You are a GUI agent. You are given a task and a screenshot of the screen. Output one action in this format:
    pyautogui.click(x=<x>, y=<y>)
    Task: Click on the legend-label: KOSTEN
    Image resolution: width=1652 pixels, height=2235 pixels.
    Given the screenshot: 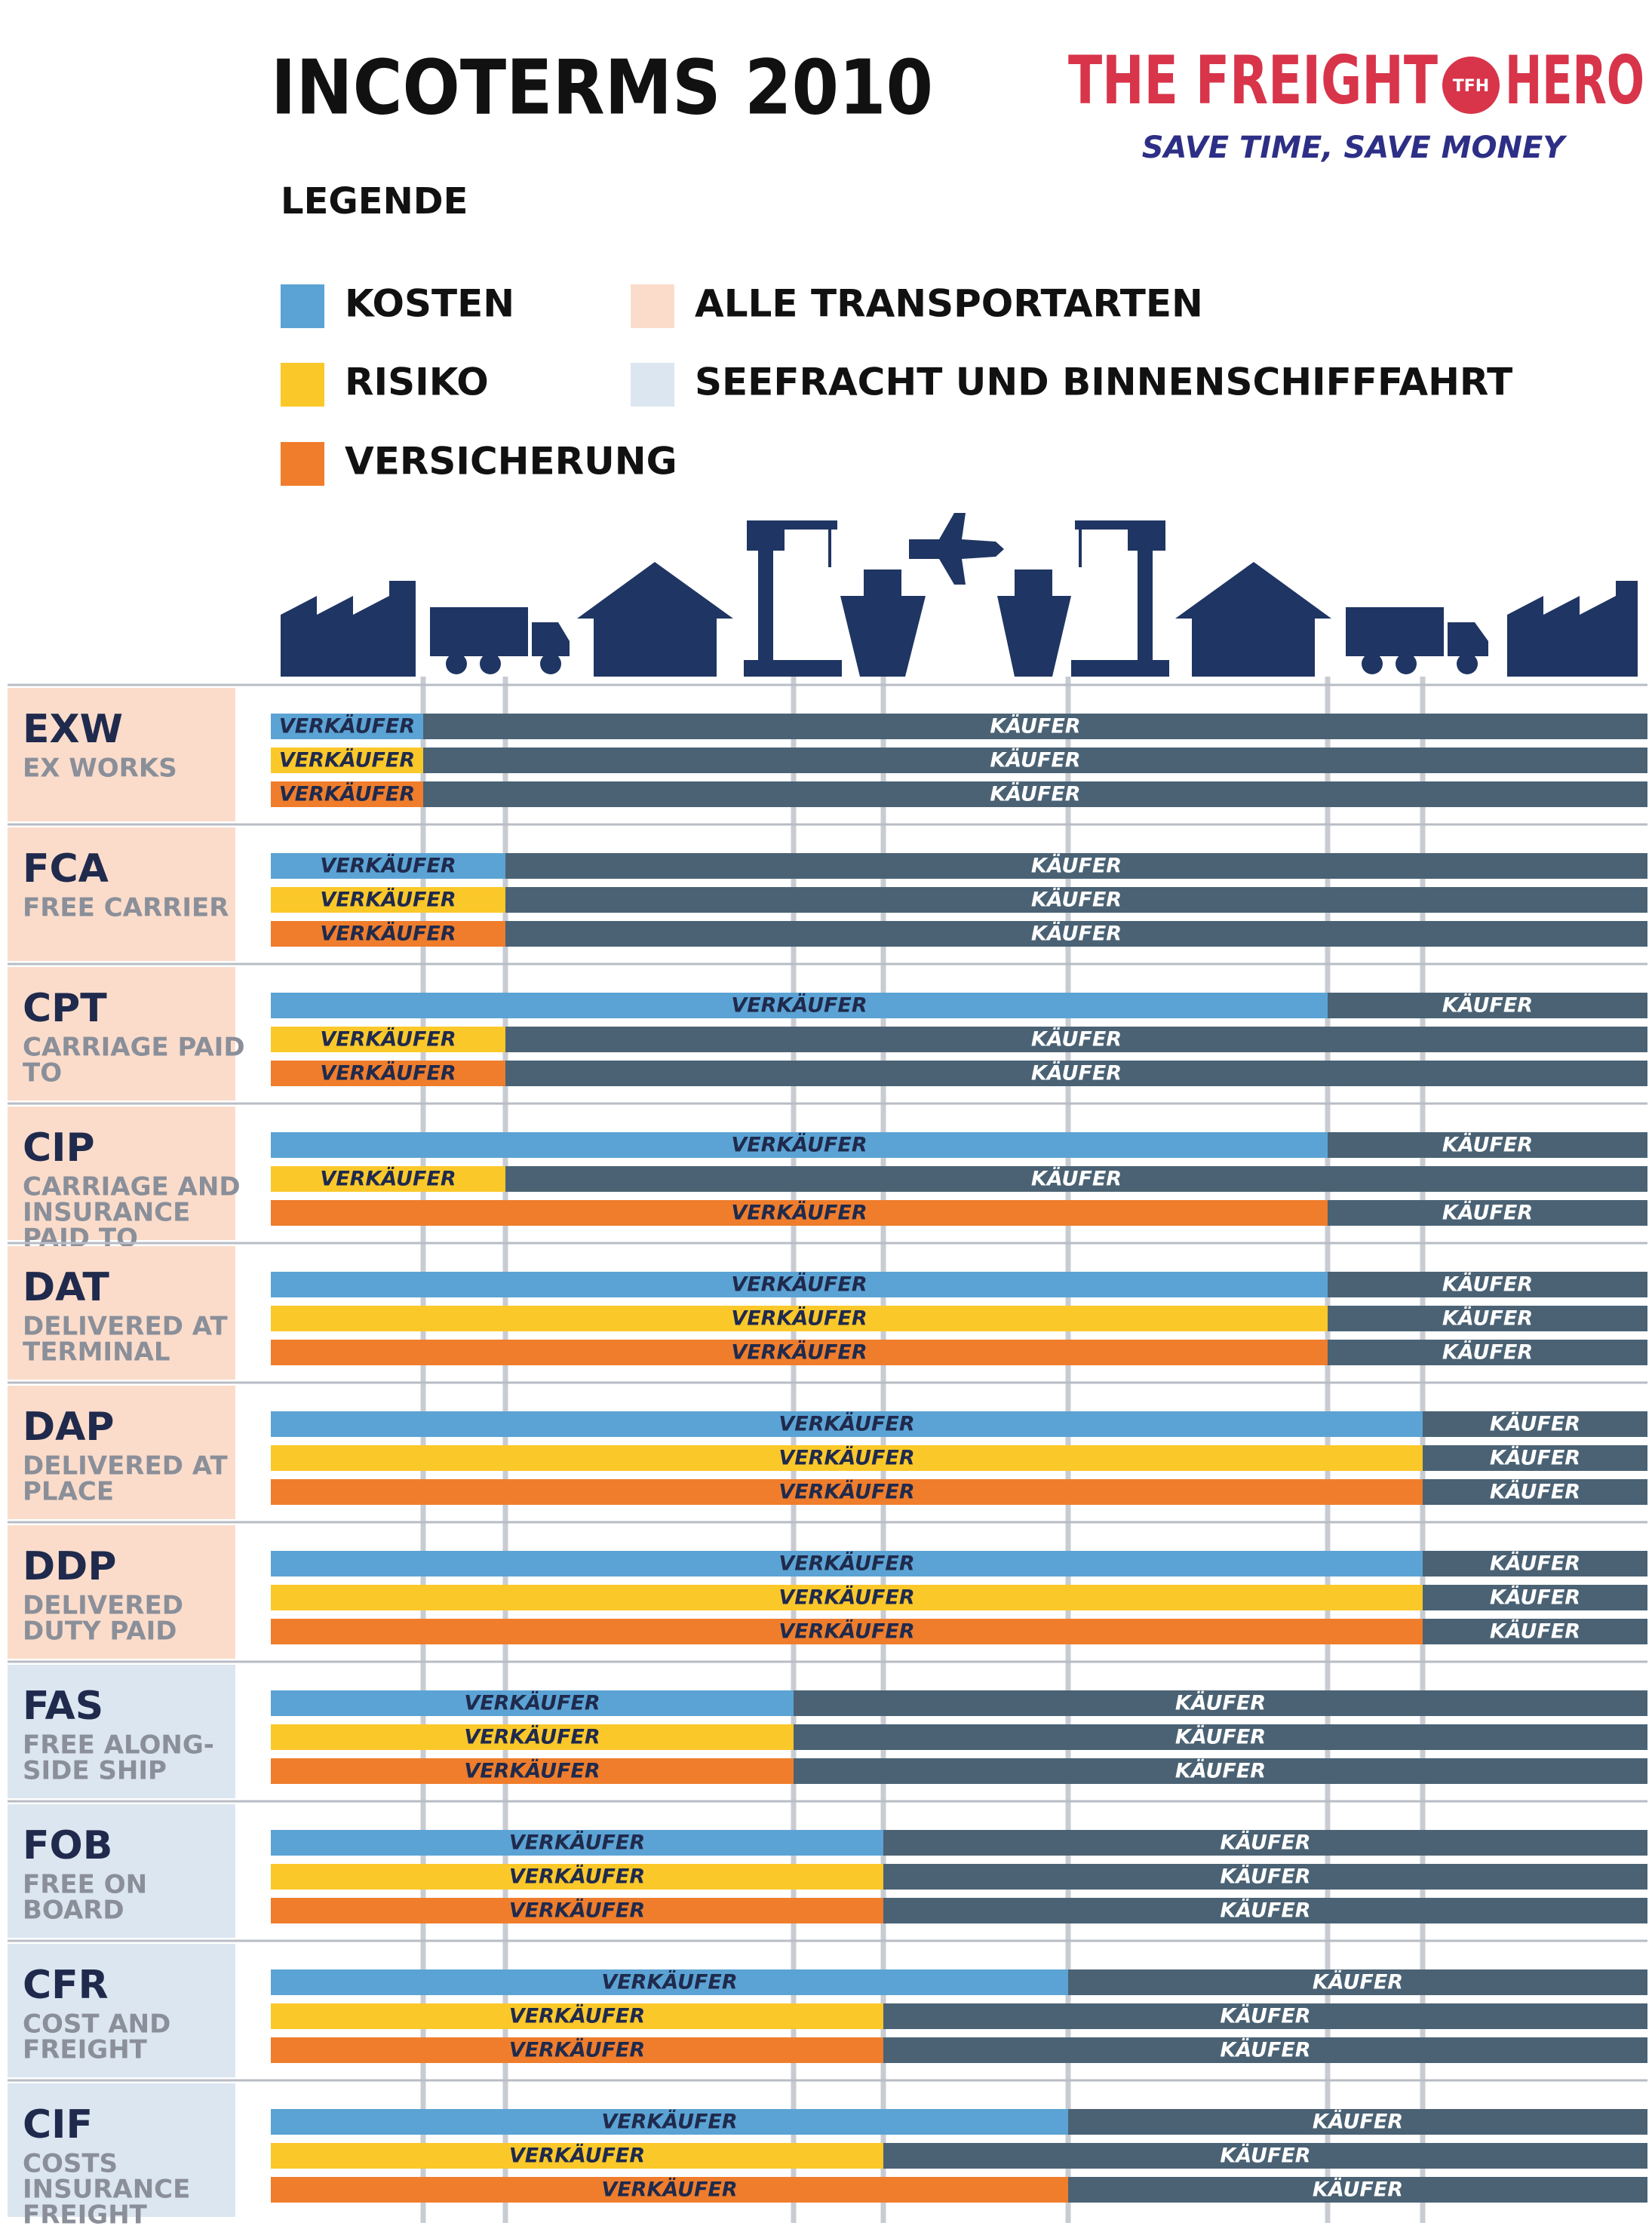 What is the action you would take?
    pyautogui.click(x=429, y=304)
    